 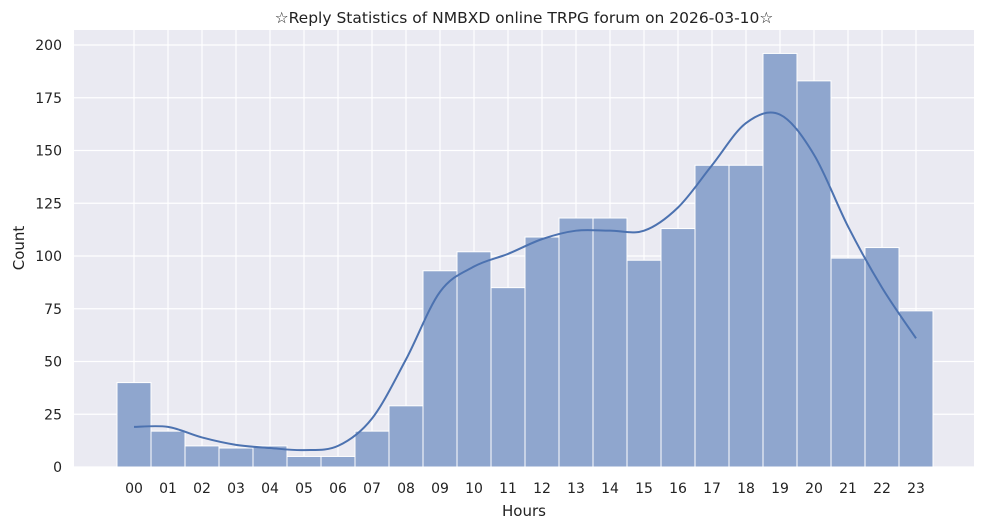 I want to click on x-tick-label: 12, so click(x=542, y=489).